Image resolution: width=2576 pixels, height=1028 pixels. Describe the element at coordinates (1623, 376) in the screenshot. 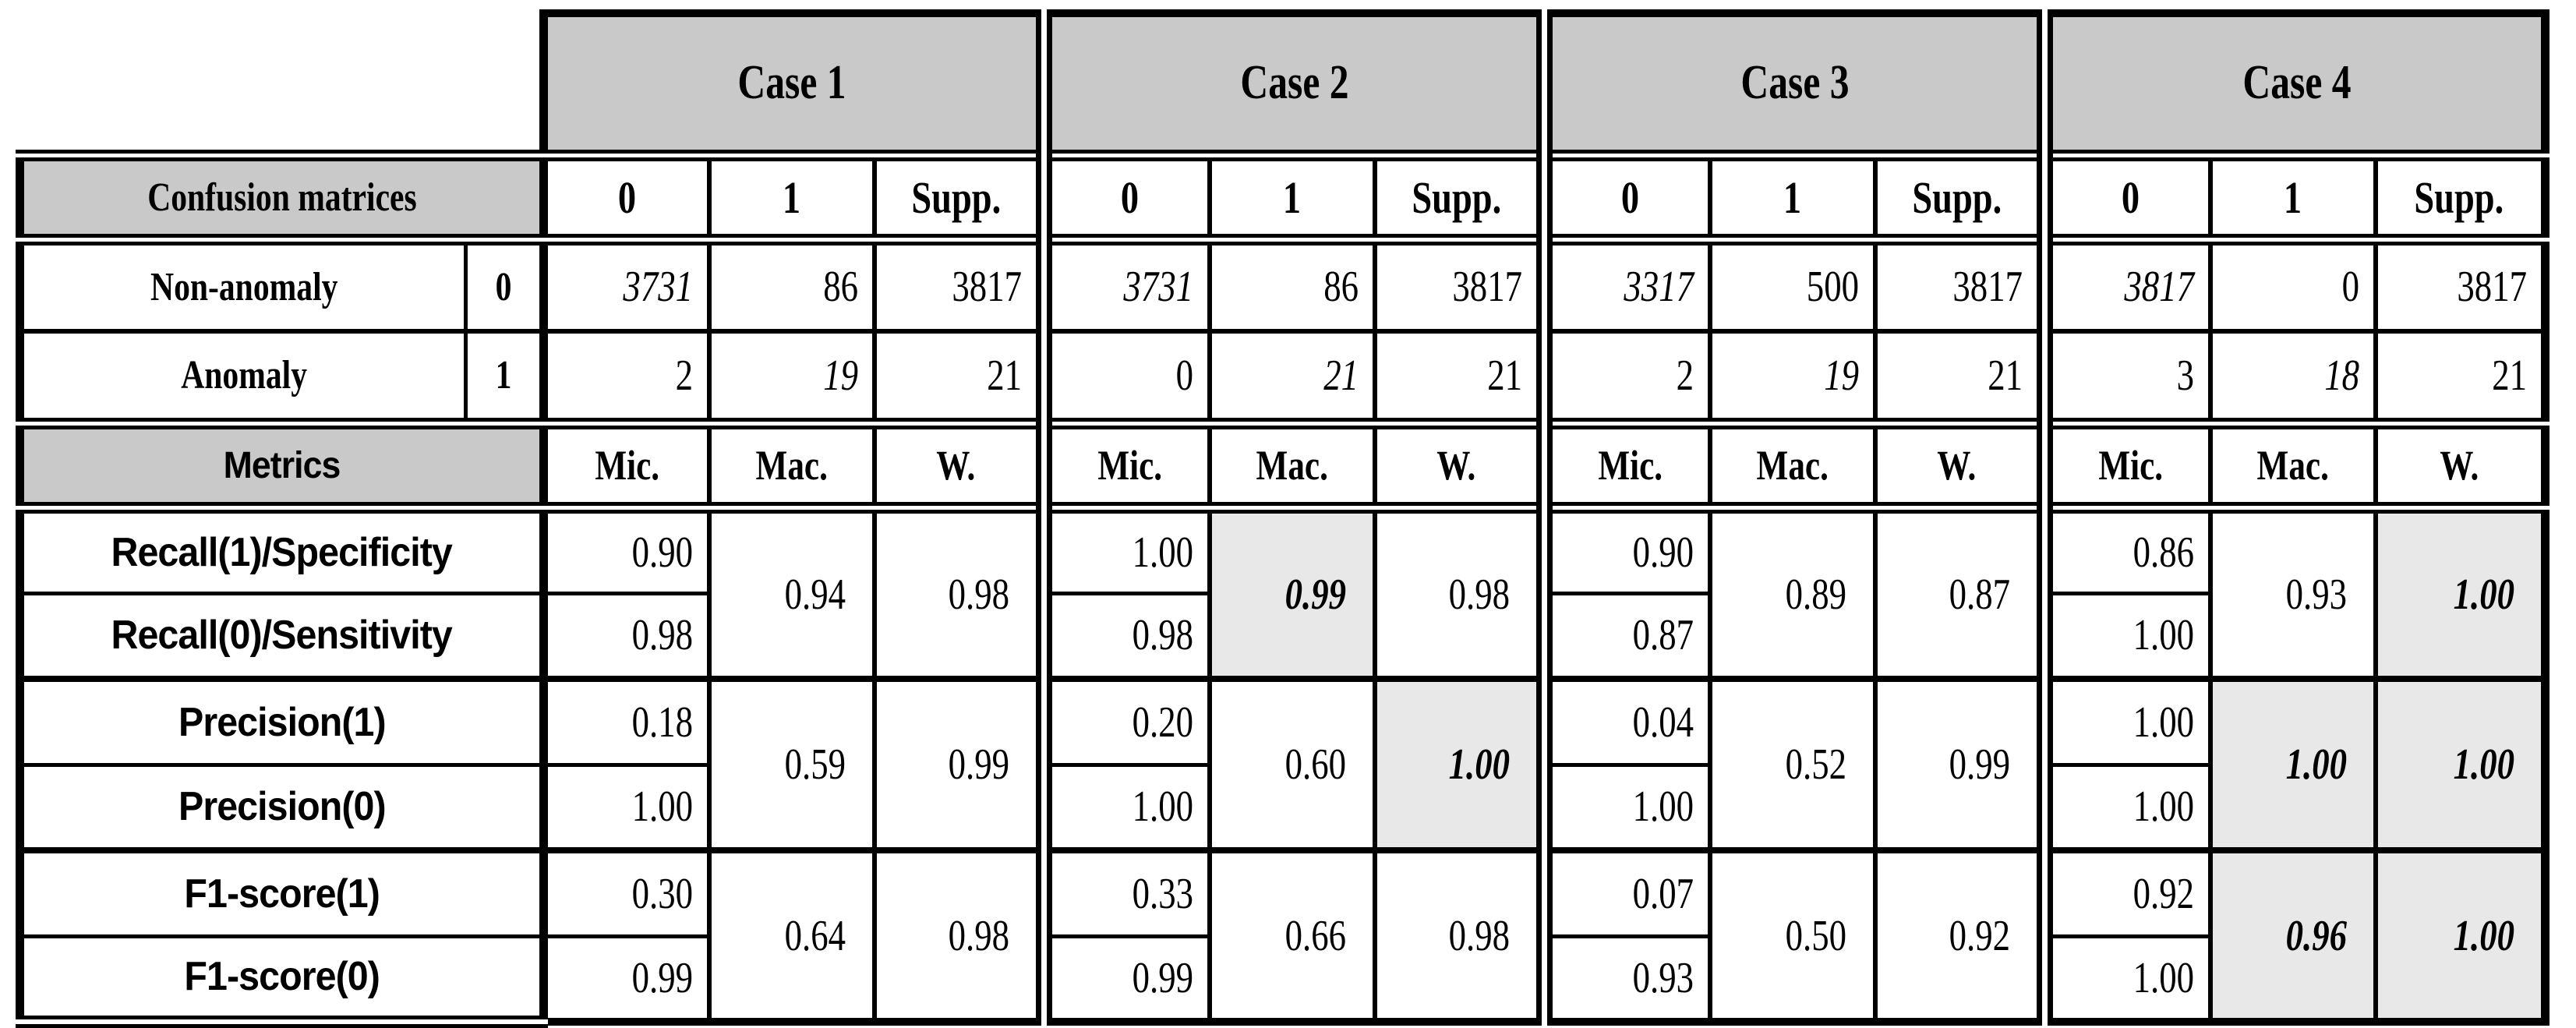

I see `case3-conf-r1c0: 2` at that location.